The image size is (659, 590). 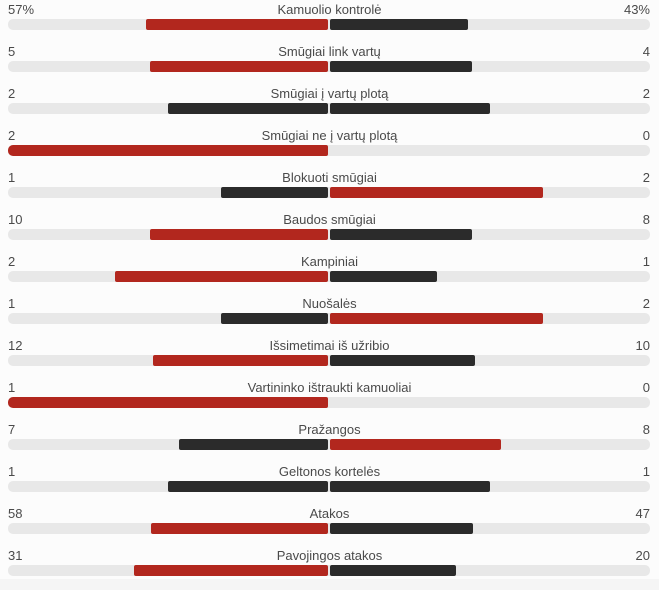 I want to click on stat-label: Pražangos, so click(x=329, y=429).